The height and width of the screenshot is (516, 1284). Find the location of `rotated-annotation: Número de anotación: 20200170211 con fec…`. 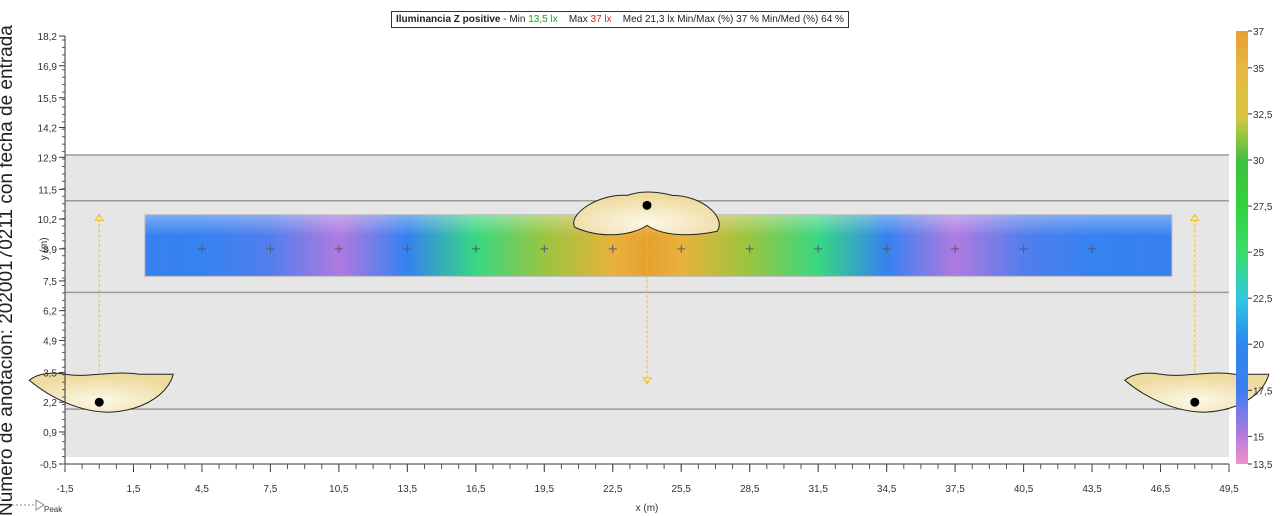

rotated-annotation: Número de anotación: 20200170211 con fec… is located at coordinates (8, 270).